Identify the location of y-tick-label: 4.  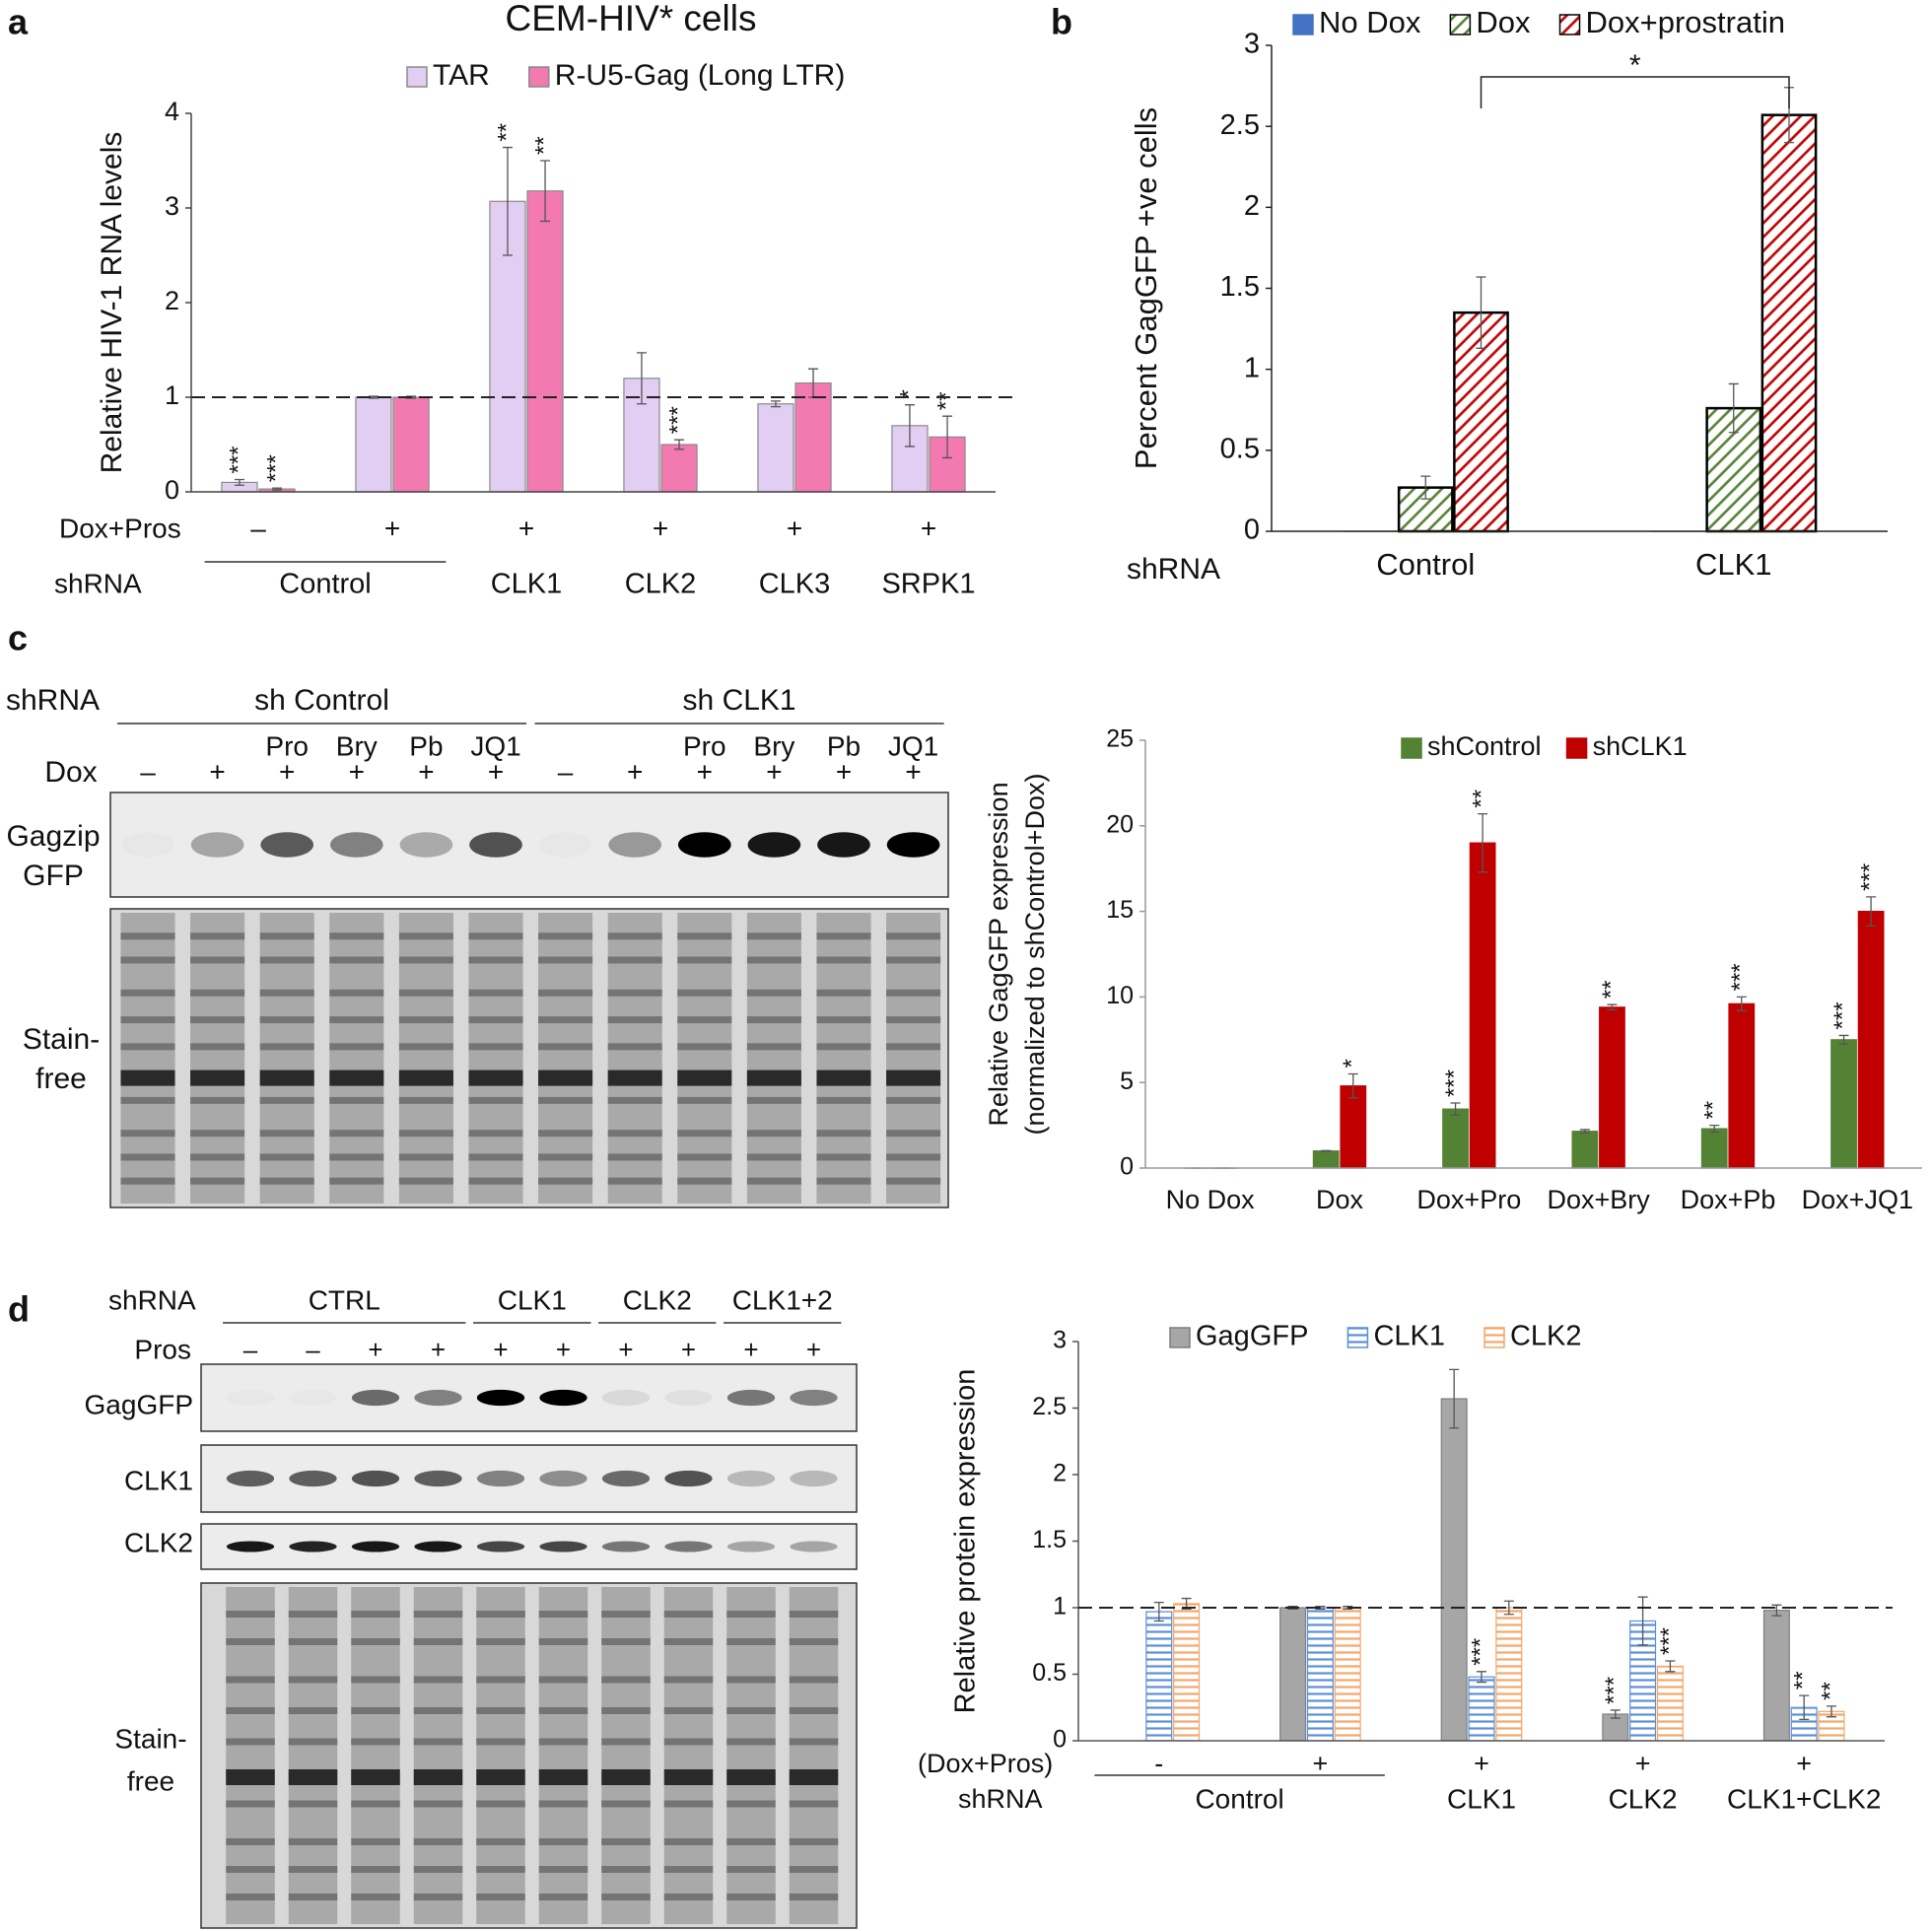
(172, 112).